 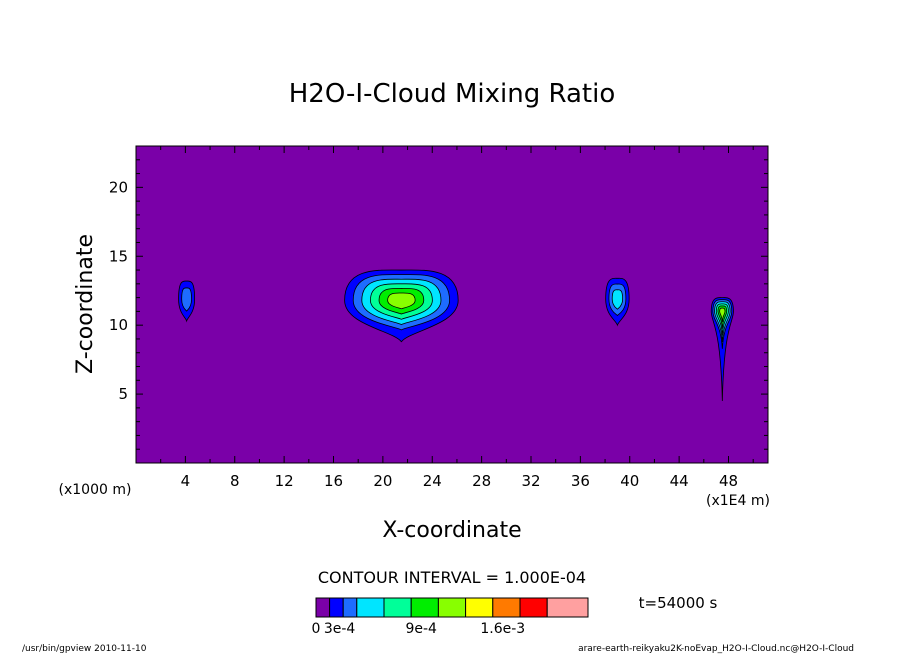 I want to click on contour-interval-text: CONTOUR INTERVAL = 1.000E-04, so click(x=452, y=577).